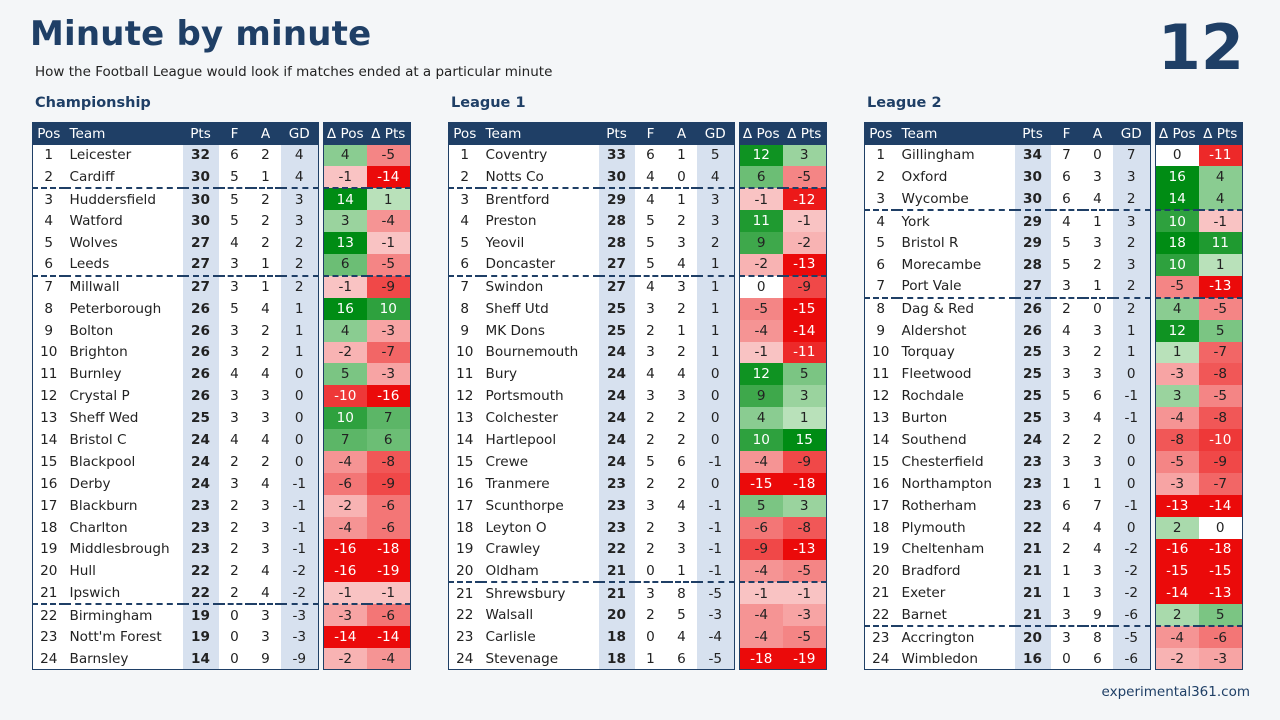 The width and height of the screenshot is (1280, 720). I want to click on table-row: 1 Coventry 33 6 1 5, so click(592, 155).